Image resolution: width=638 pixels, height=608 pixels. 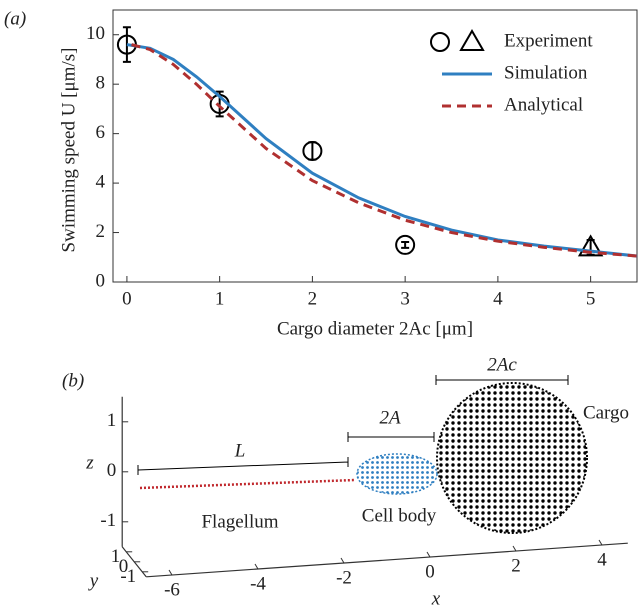 What do you see at coordinates (258, 583) in the screenshot?
I see `x-tick-label: -4` at bounding box center [258, 583].